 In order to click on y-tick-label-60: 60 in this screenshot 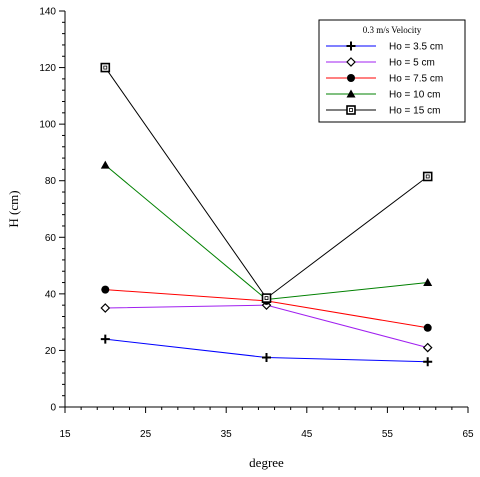, I will do `click(51, 238)`.